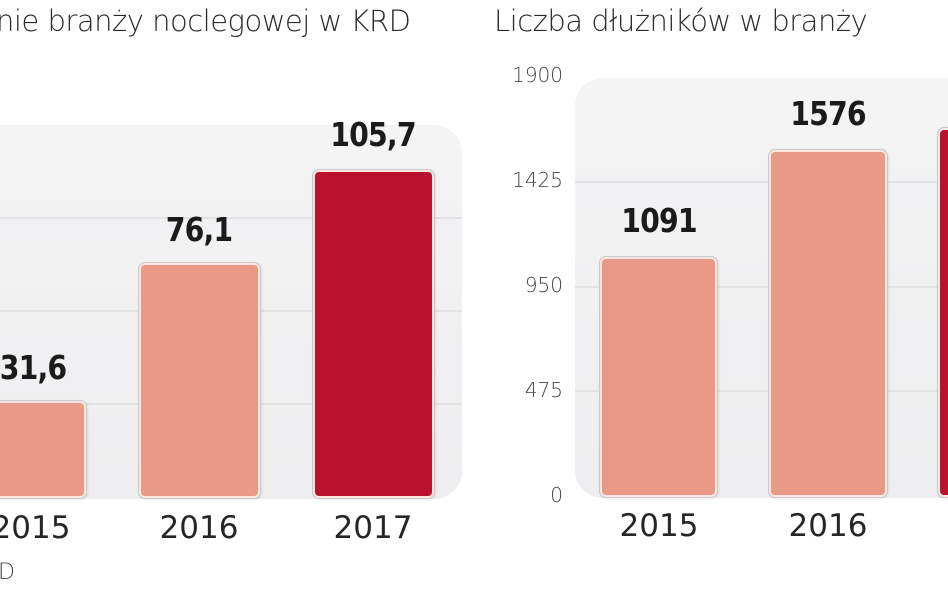  I want to click on value-label-2016: 1576, so click(828, 113).